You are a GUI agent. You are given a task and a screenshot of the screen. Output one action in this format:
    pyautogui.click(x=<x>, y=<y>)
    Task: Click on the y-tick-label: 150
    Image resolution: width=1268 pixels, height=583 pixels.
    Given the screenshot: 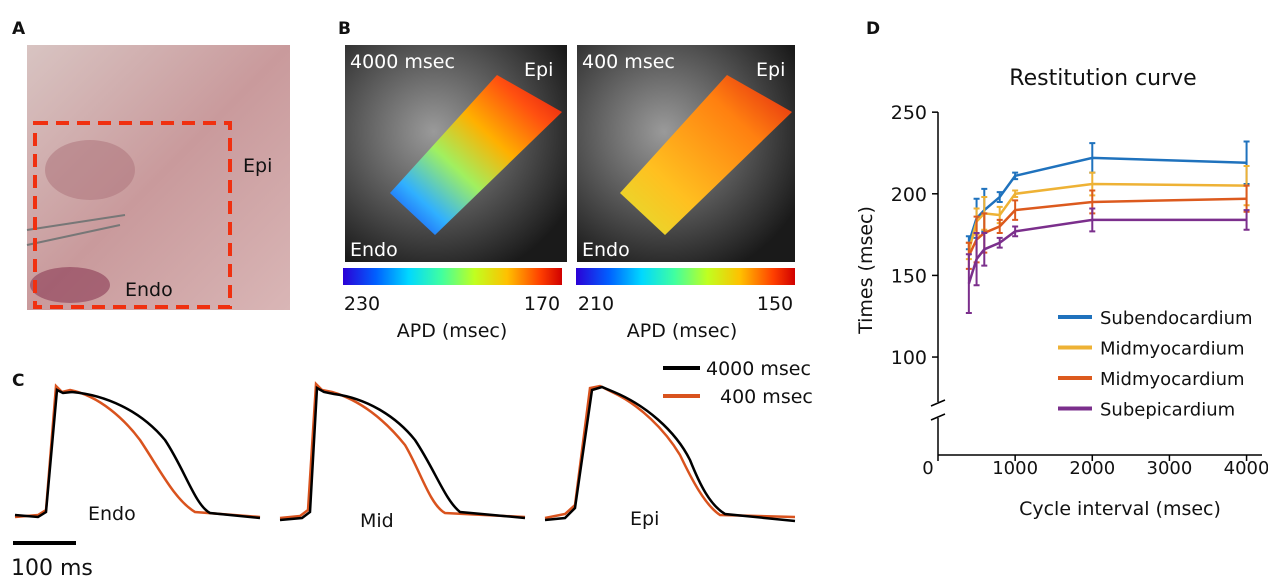 What is the action you would take?
    pyautogui.click(x=909, y=276)
    